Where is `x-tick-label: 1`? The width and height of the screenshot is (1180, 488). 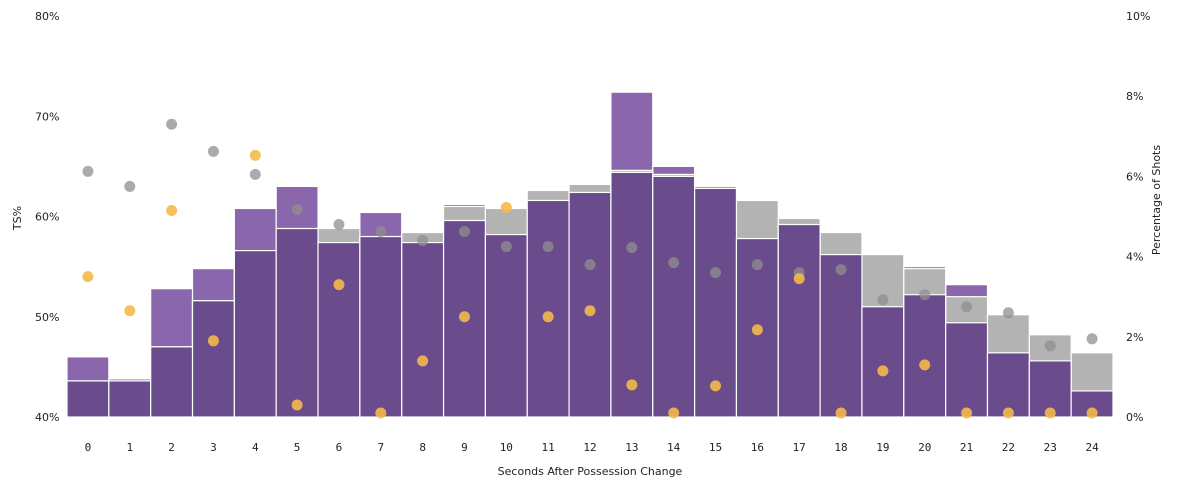 x-tick-label: 1 is located at coordinates (129, 447).